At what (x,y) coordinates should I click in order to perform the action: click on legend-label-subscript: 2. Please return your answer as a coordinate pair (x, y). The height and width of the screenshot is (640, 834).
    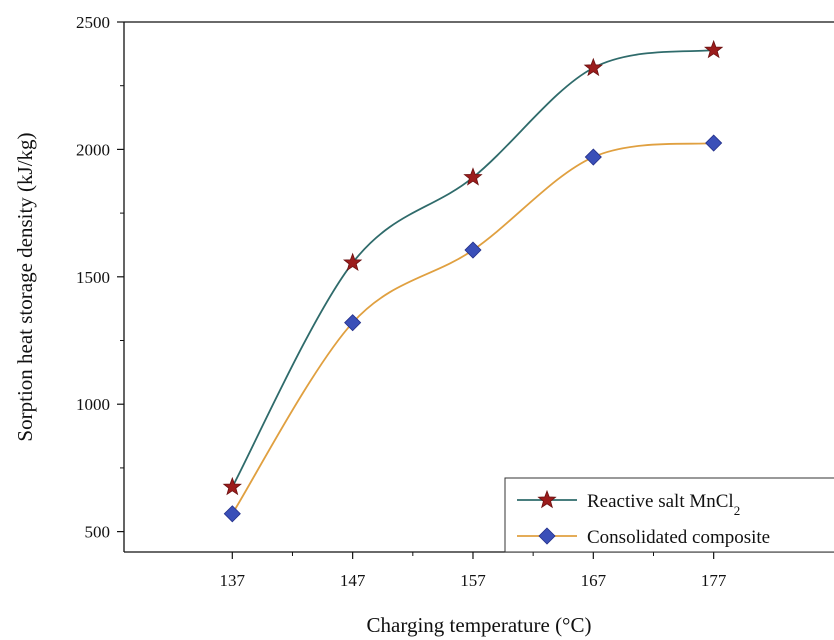
    Looking at the image, I should click on (737, 510).